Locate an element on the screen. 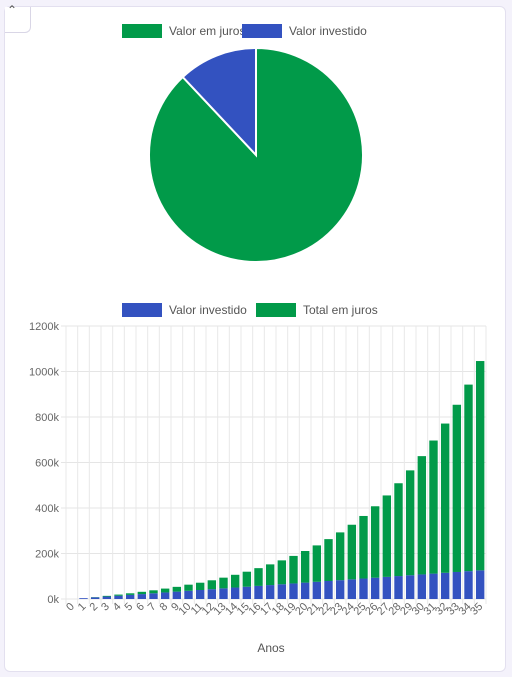 The height and width of the screenshot is (677, 512). x-tick-label: 4 is located at coordinates (117, 607).